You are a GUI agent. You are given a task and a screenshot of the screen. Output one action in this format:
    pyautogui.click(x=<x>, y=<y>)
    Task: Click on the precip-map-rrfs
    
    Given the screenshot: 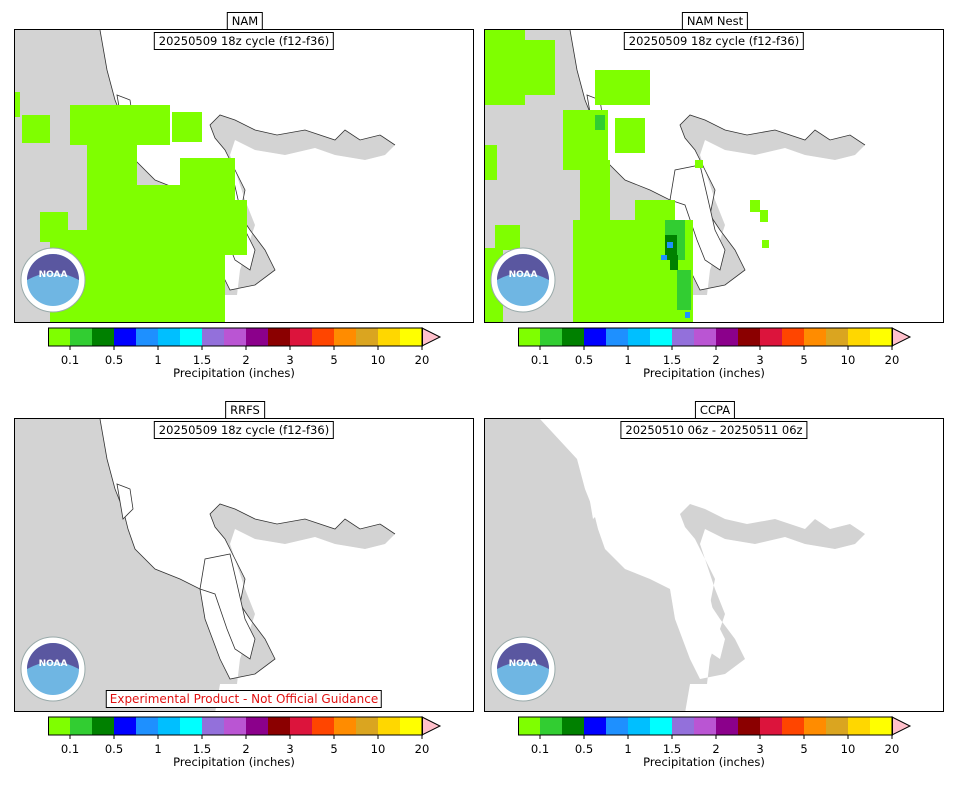 What is the action you would take?
    pyautogui.click(x=205, y=565)
    